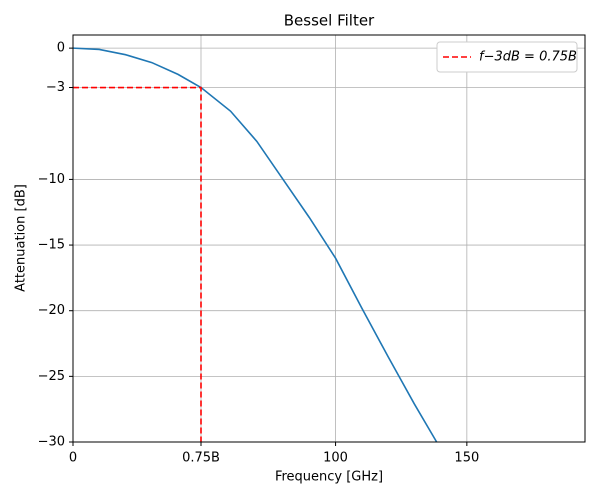 The image size is (600, 500). I want to click on x-tick-label: 0, so click(73, 458).